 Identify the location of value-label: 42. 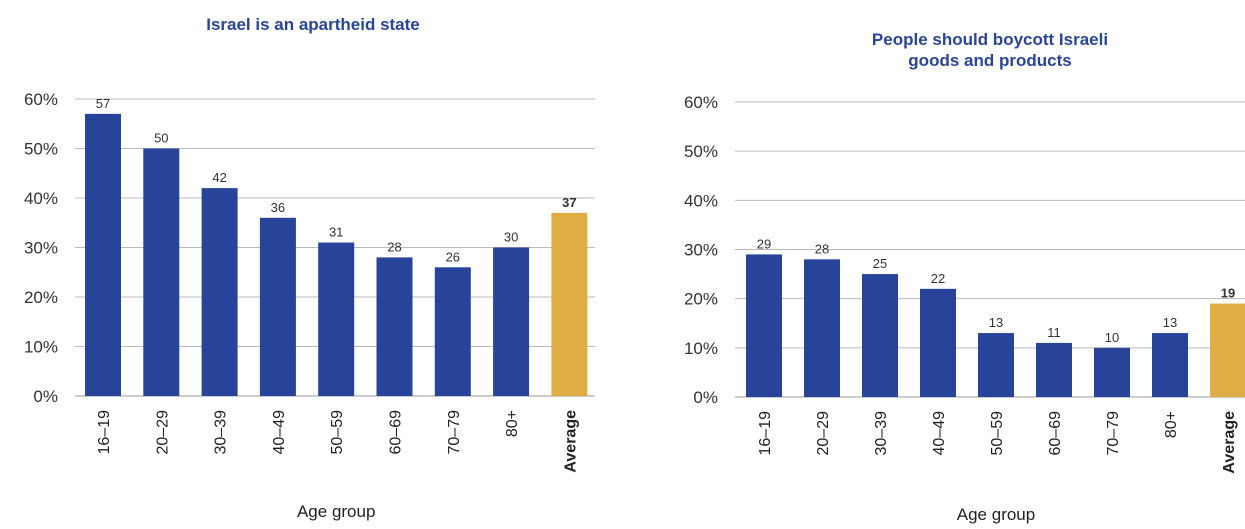
(219, 177).